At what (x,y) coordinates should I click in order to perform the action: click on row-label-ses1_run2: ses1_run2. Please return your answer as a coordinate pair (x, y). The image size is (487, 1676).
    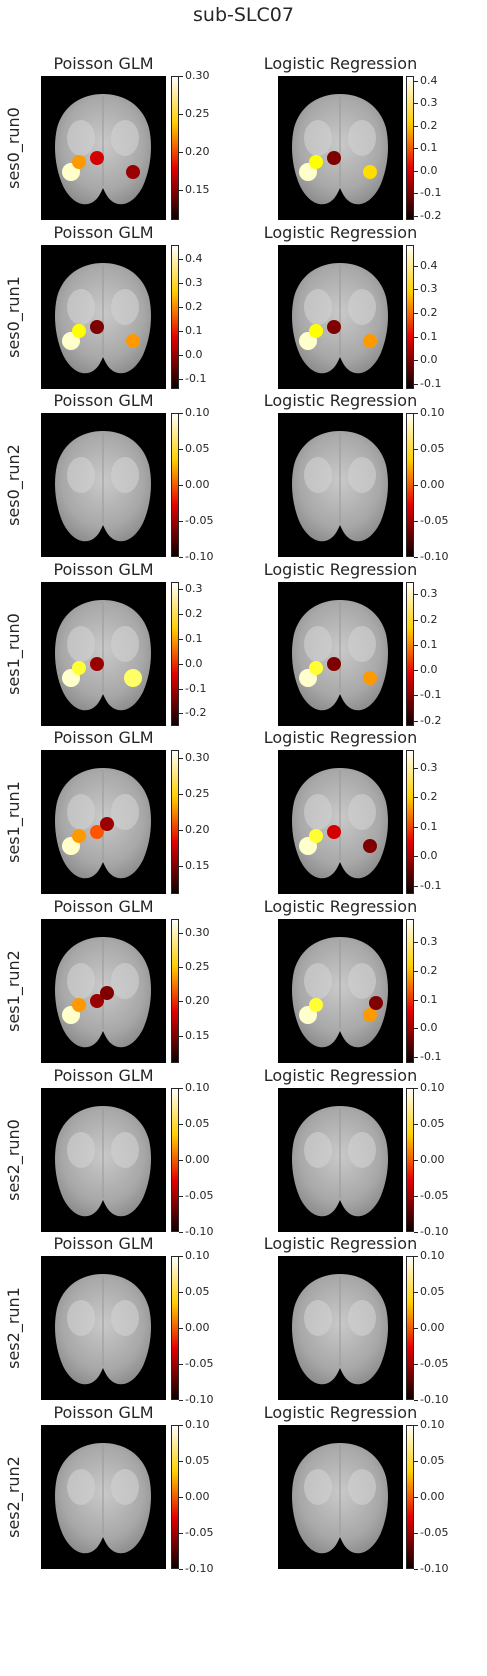
    Looking at the image, I should click on (13, 991).